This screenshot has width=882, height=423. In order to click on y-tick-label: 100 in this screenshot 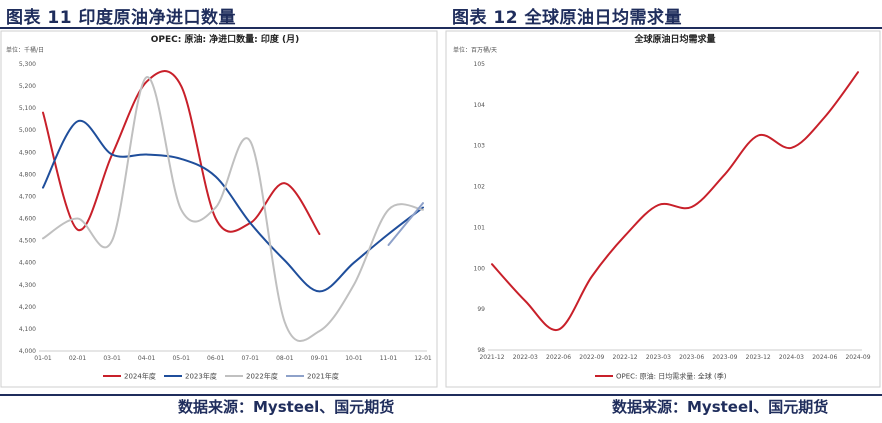, I will do `click(480, 268)`.